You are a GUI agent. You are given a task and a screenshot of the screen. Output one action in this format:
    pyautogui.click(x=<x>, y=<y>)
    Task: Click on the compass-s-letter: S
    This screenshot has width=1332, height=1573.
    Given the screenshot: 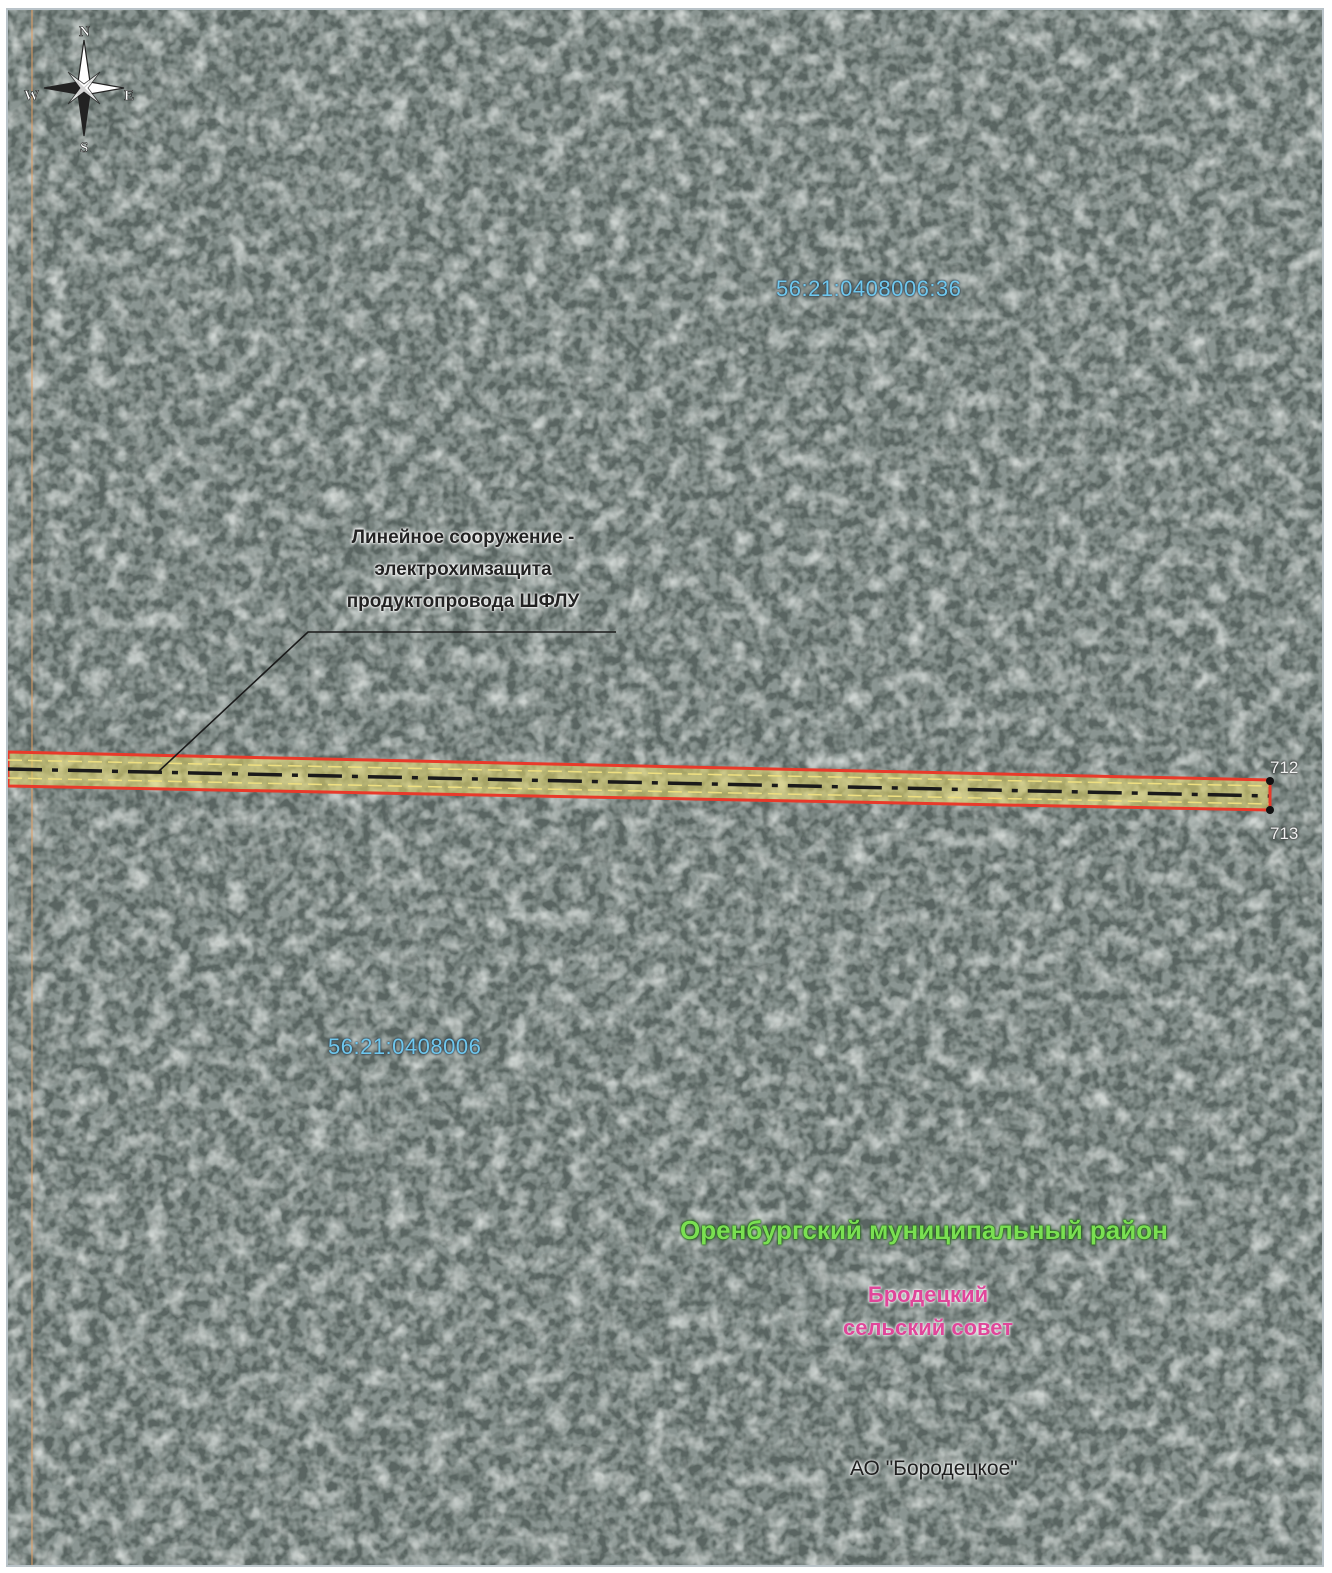 What is the action you would take?
    pyautogui.click(x=84, y=148)
    